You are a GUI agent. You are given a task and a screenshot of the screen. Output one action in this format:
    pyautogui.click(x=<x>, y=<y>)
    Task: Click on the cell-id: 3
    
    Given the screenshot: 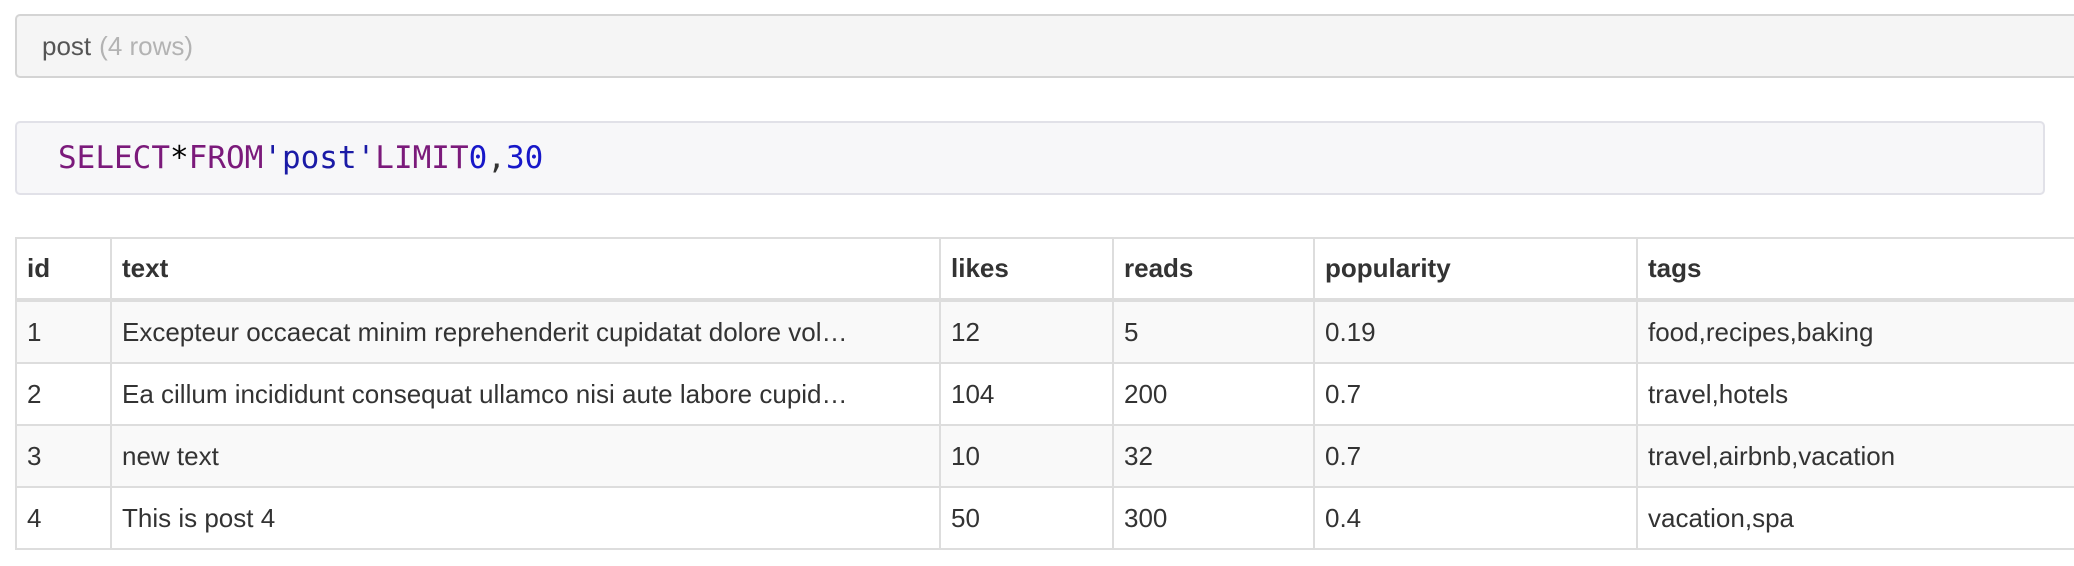 What is the action you would take?
    pyautogui.click(x=63, y=456)
    